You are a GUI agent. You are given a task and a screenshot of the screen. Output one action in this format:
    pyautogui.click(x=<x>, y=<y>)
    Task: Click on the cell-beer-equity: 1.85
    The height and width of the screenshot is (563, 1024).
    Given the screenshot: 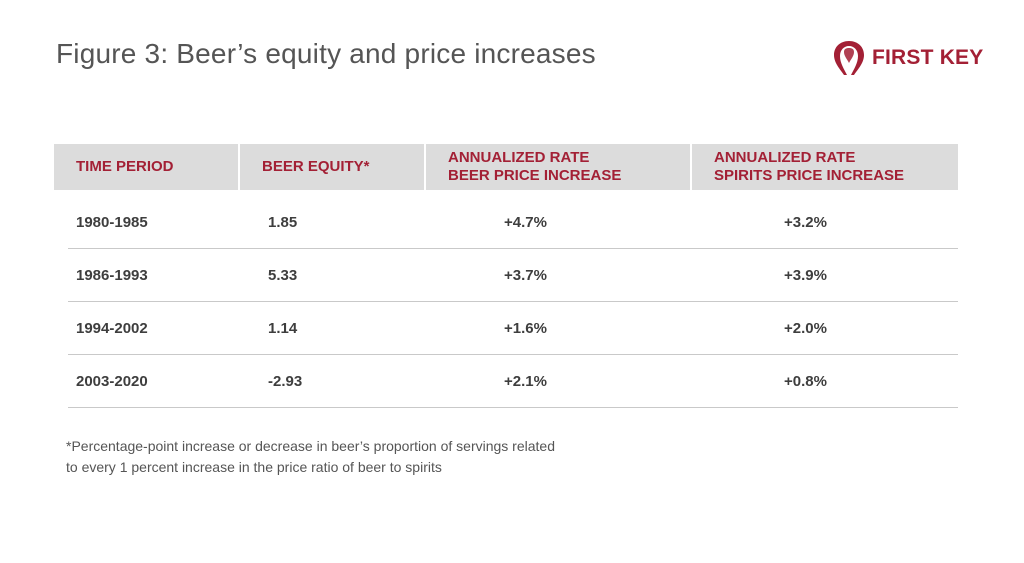 What is the action you would take?
    pyautogui.click(x=283, y=222)
    